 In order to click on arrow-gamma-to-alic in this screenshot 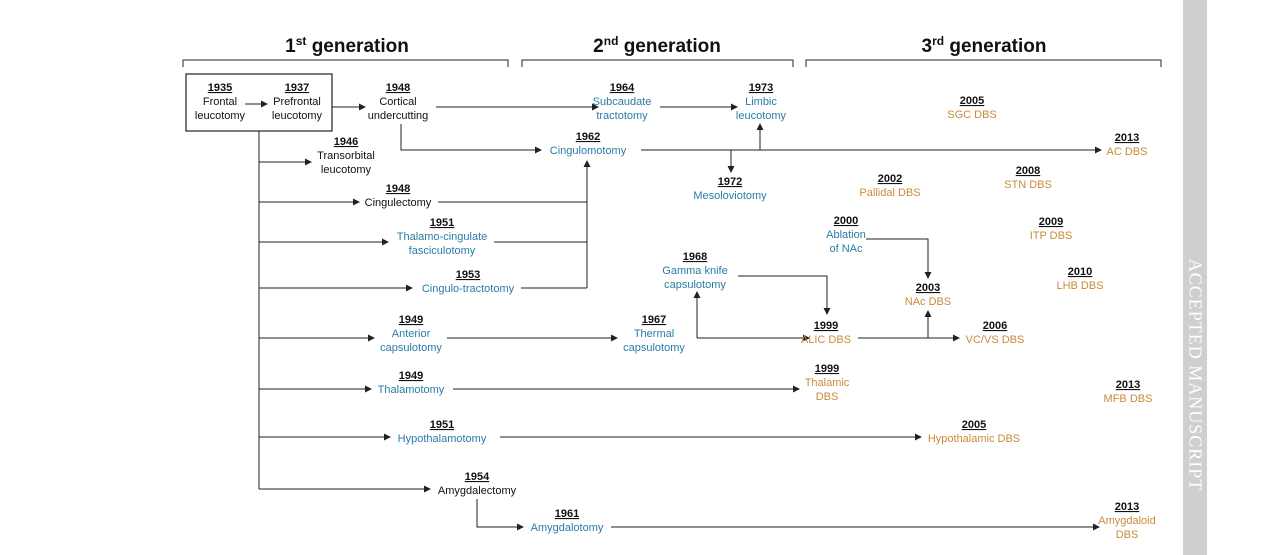, I will do `click(784, 295)`.